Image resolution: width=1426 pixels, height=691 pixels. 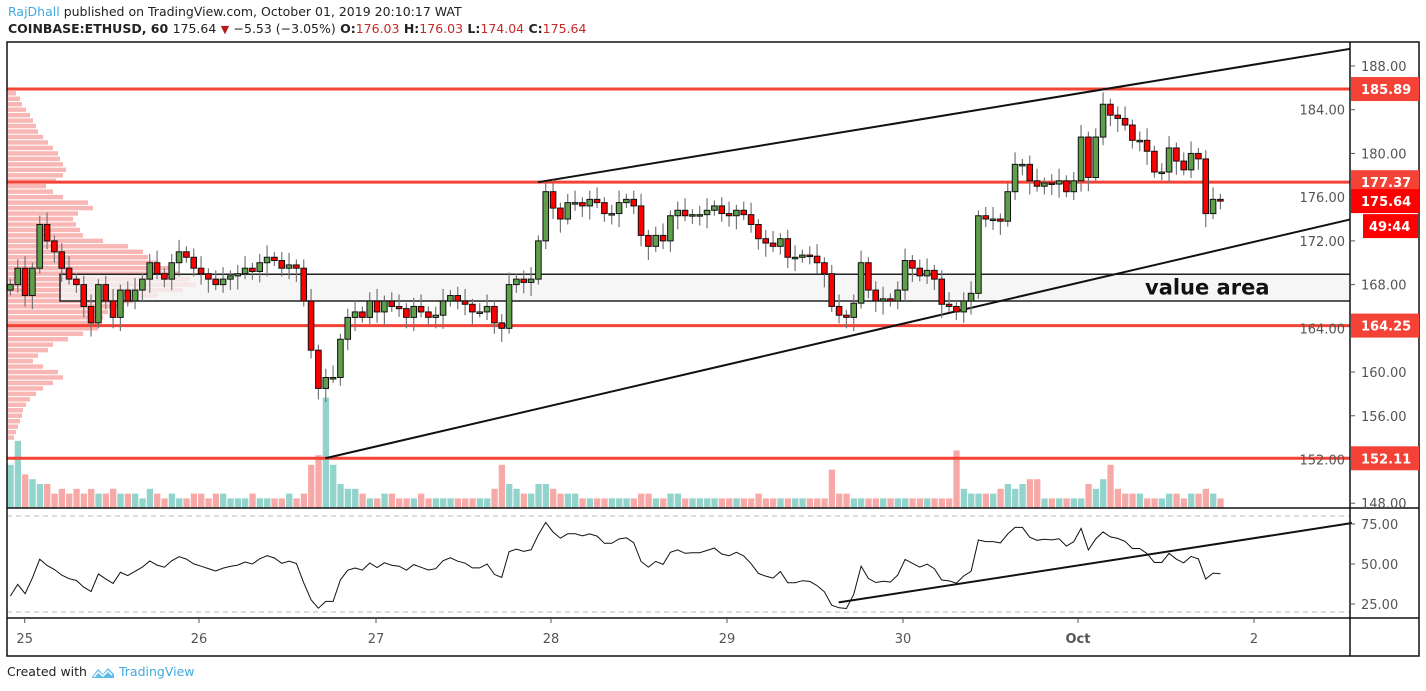 What do you see at coordinates (1384, 286) in the screenshot?
I see `price-tick-label: 168.00` at bounding box center [1384, 286].